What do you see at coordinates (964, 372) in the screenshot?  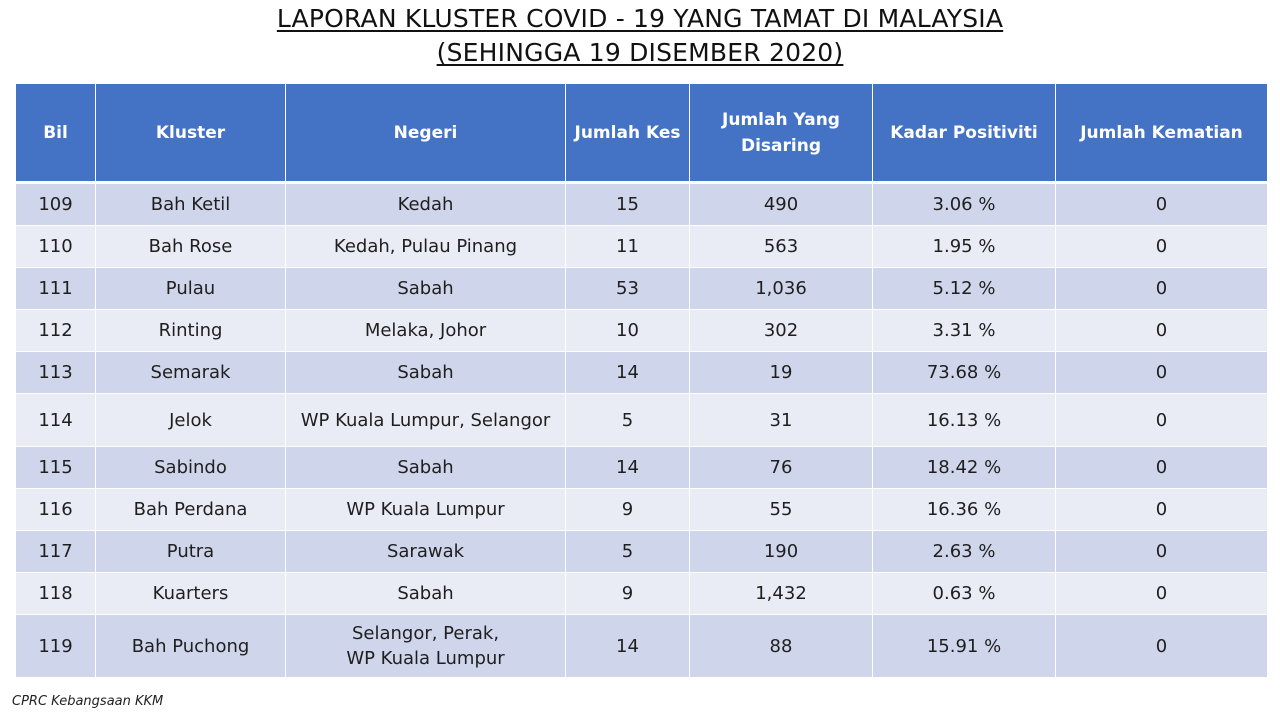 I see `cell-kadar-positiviti: 73.68 %` at bounding box center [964, 372].